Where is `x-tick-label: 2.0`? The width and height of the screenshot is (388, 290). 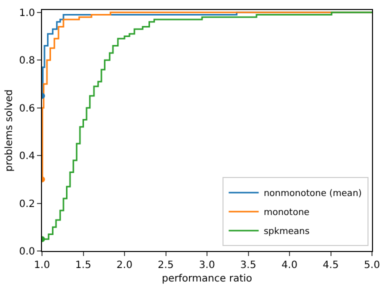
x-tick-label: 2.0 is located at coordinates (124, 265).